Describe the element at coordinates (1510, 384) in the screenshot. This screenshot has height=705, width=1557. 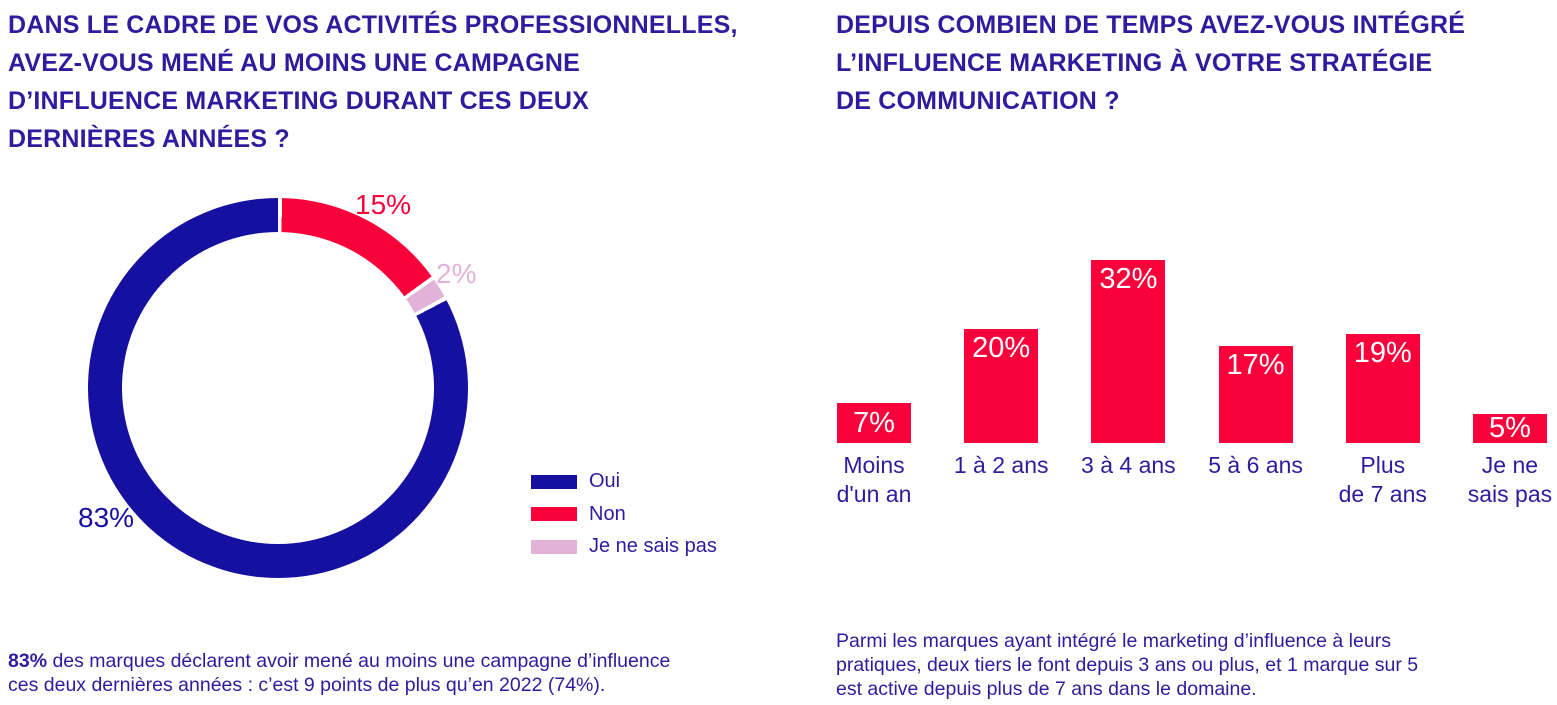
I see `bar-column: 5% Je ne sais pas` at that location.